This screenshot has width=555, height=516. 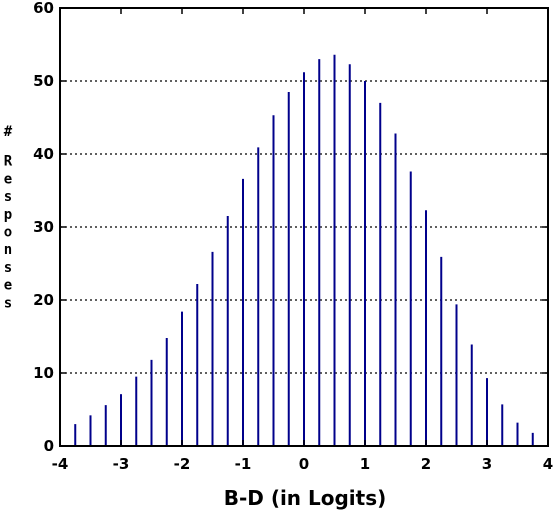 What do you see at coordinates (487, 464) in the screenshot?
I see `x-tick-label: 3` at bounding box center [487, 464].